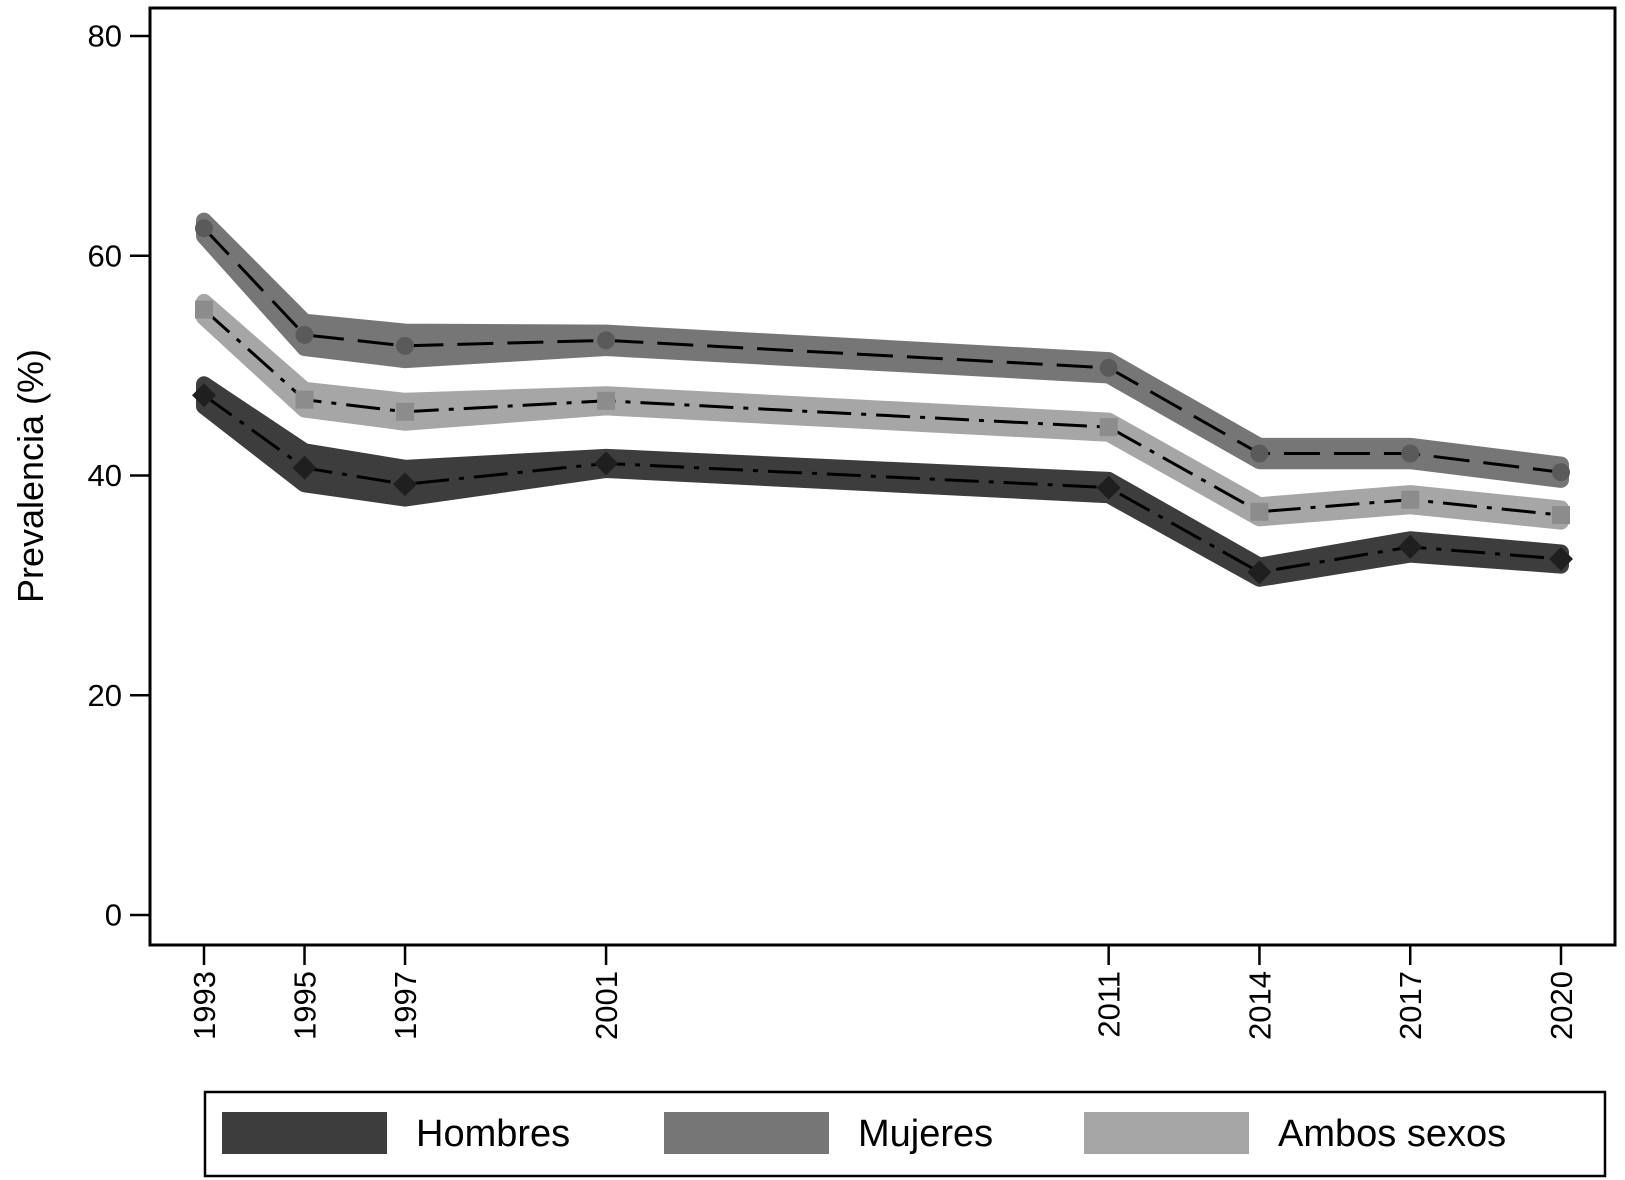  Describe the element at coordinates (1392, 1134) in the screenshot. I see `legend-label-ambos-sexos: Ambos sexos` at that location.